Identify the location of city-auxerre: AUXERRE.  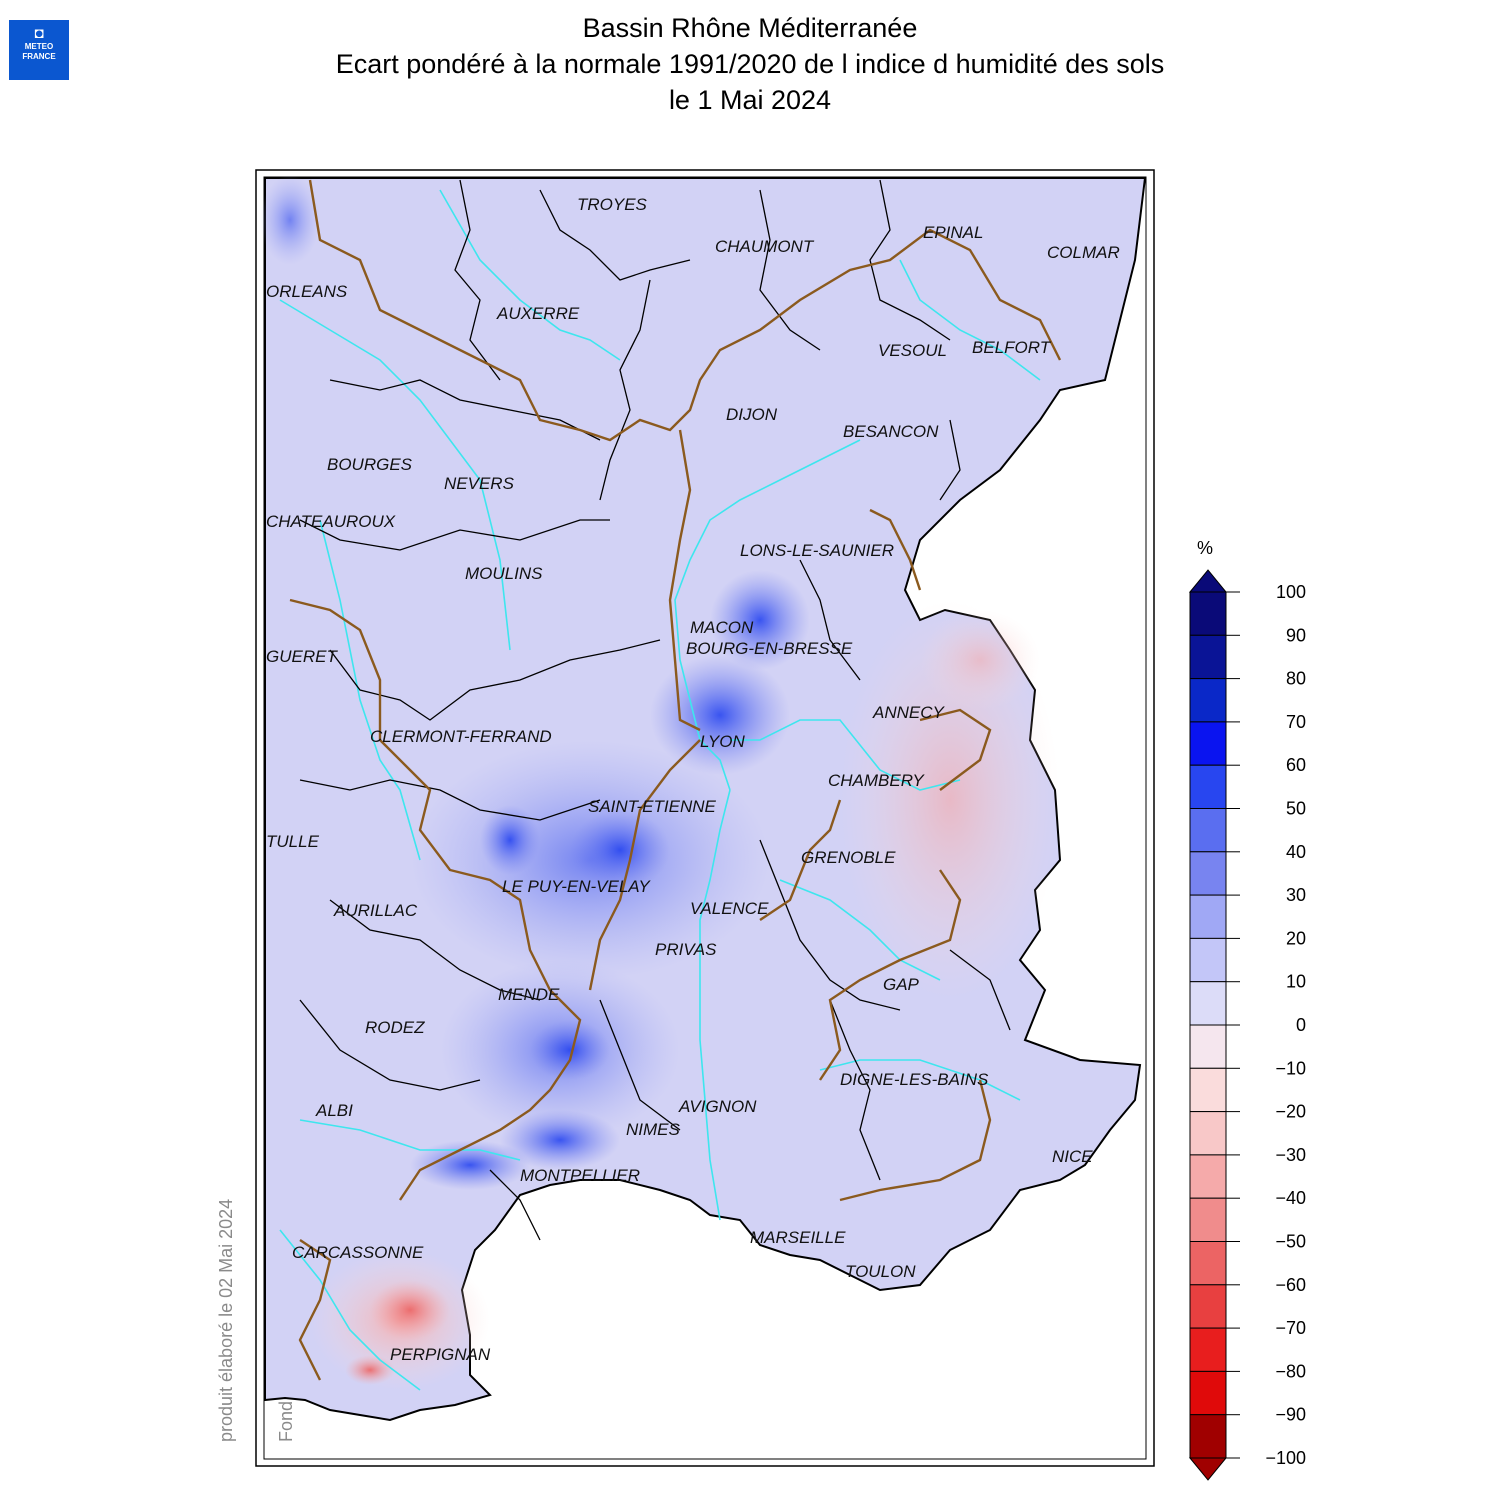
(538, 313).